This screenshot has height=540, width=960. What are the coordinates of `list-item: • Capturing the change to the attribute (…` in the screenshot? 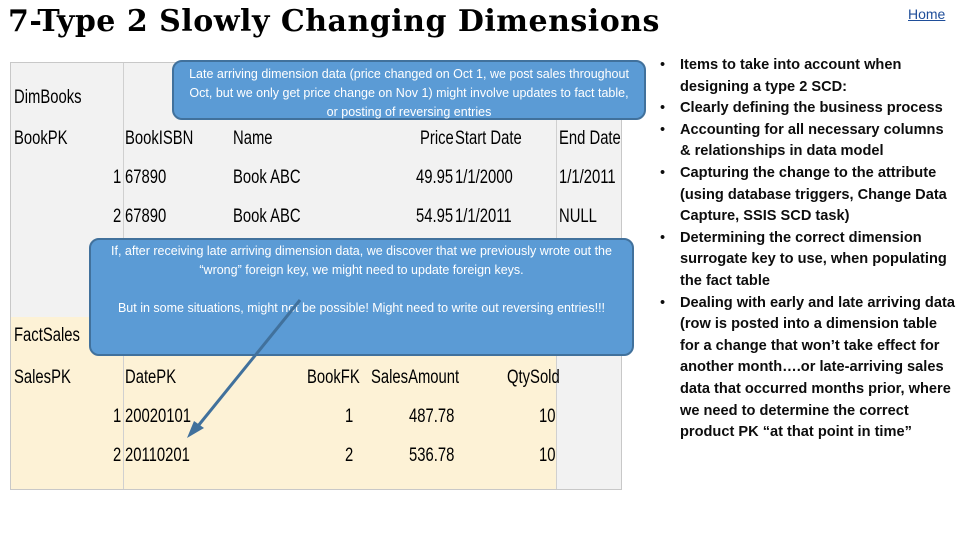 It's located at (806, 195).